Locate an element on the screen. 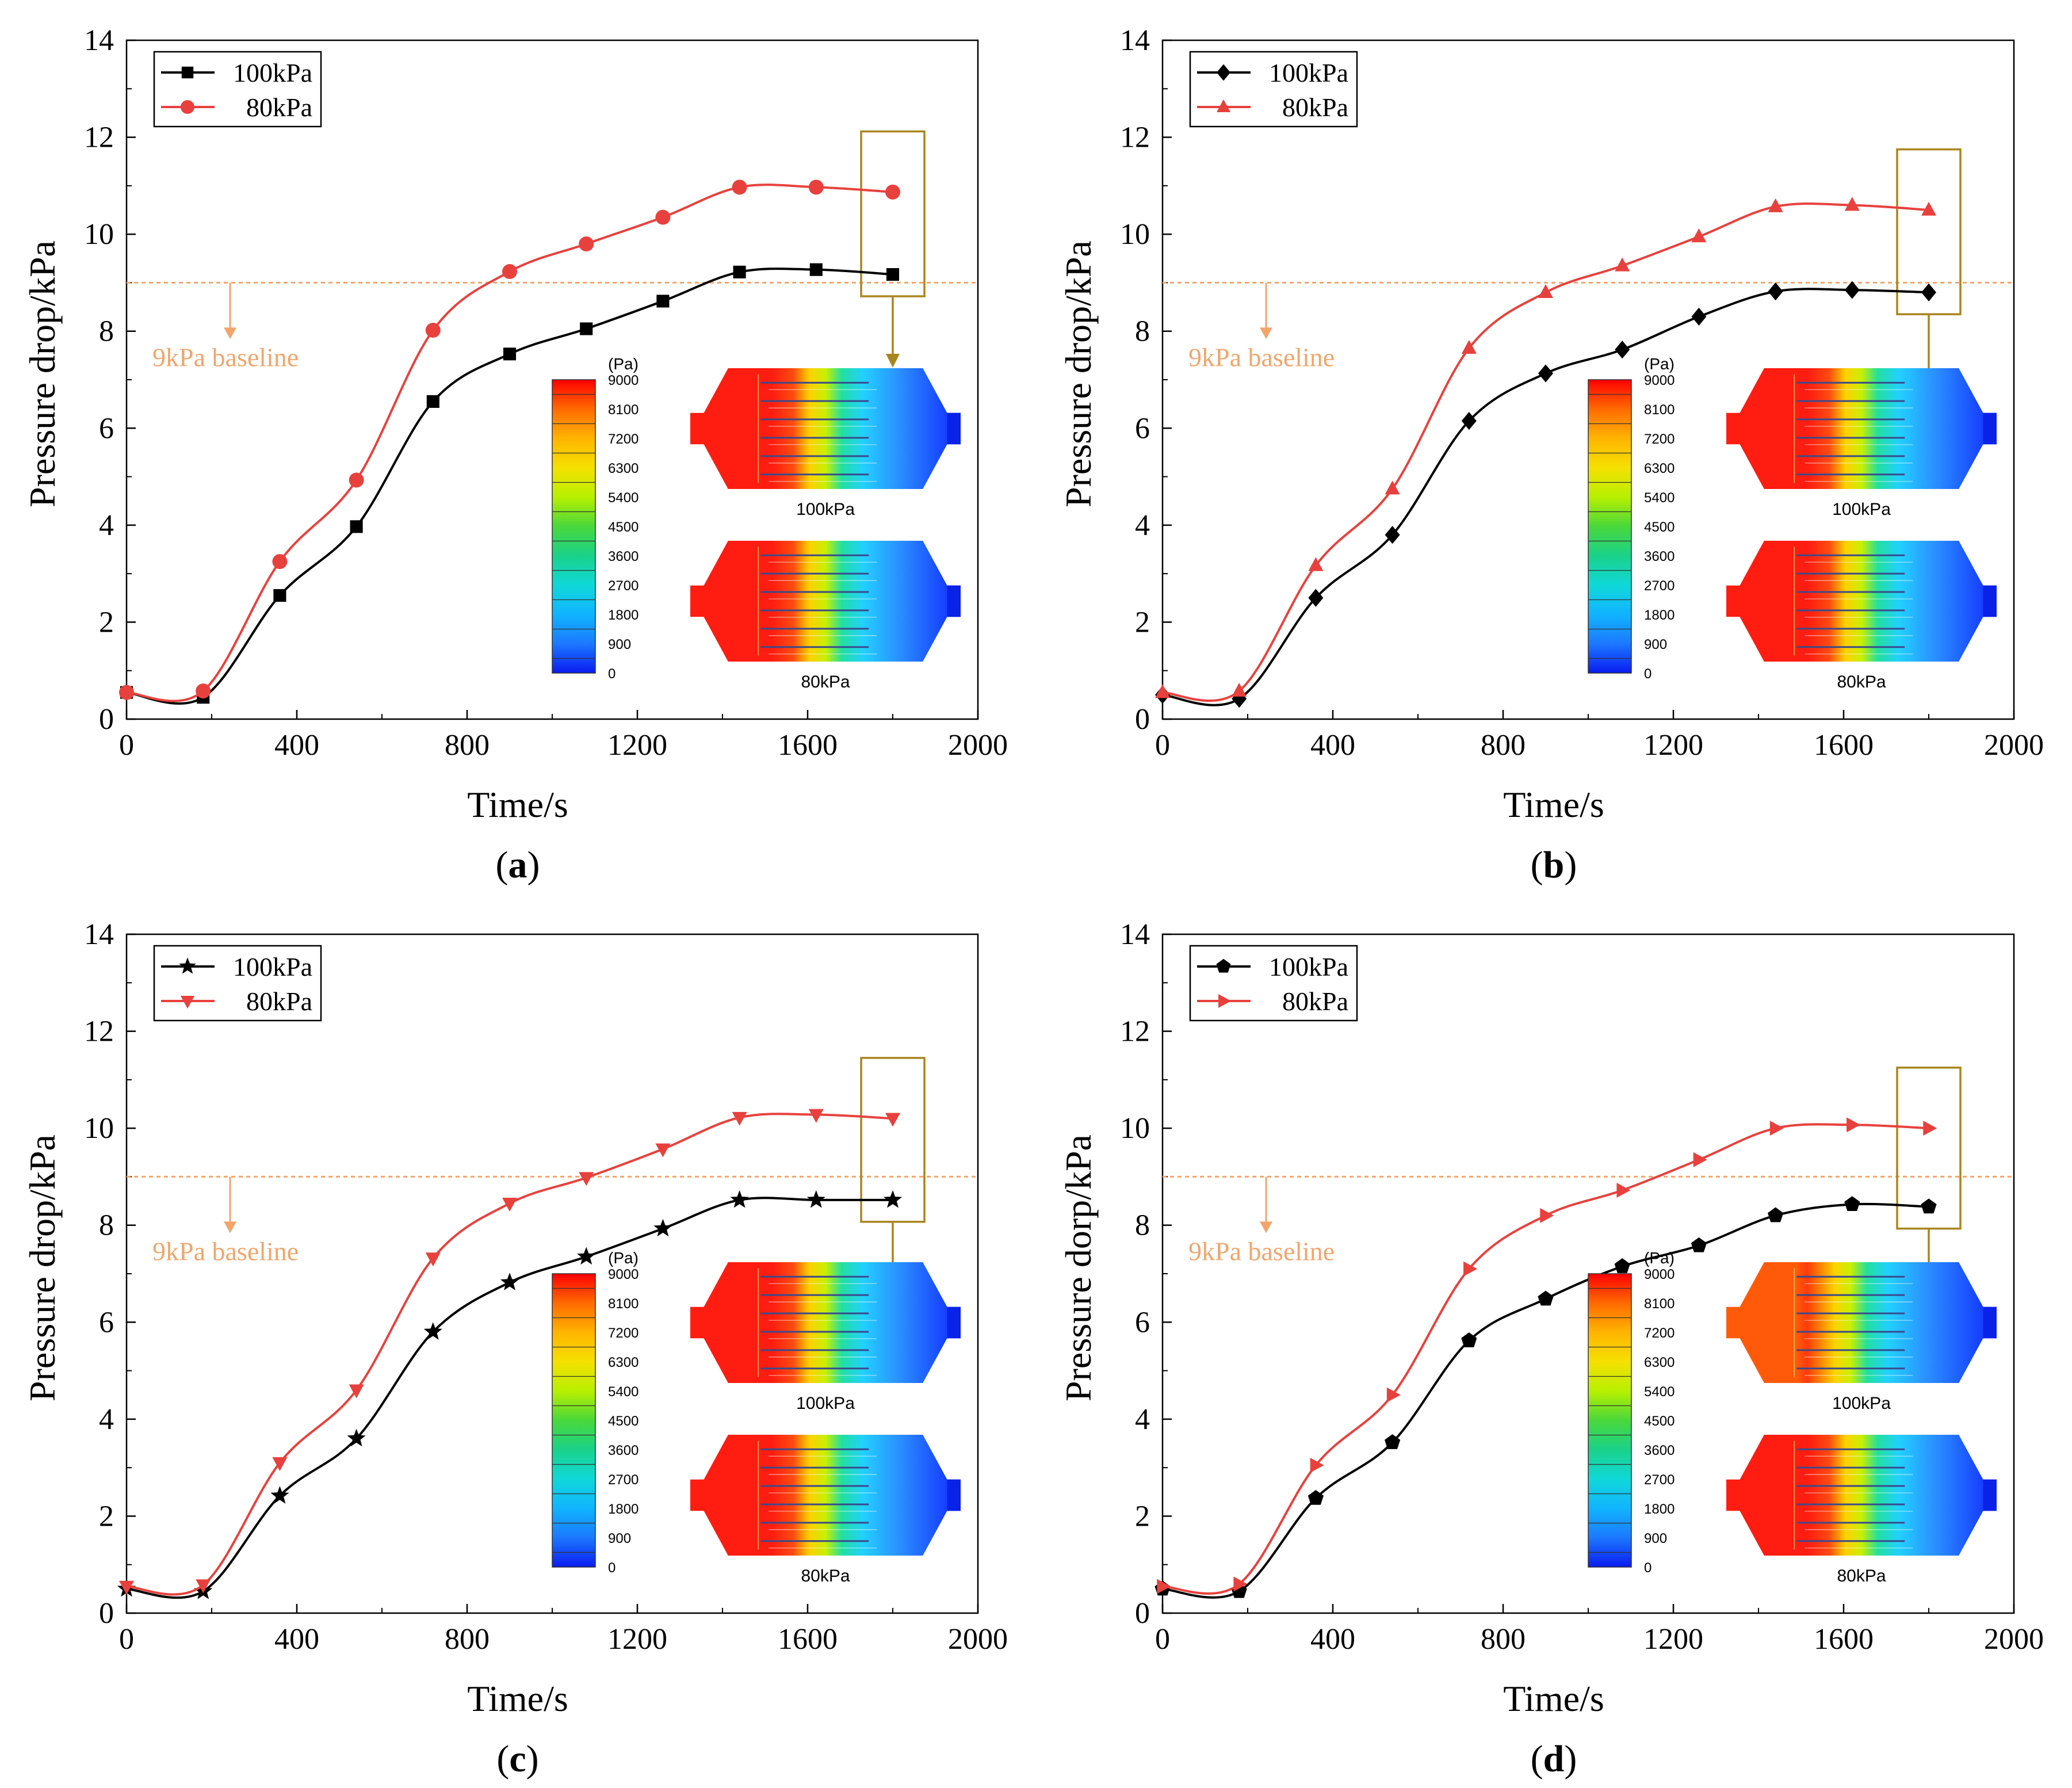 This screenshot has width=2072, height=1788. panel-caption-letter: d is located at coordinates (1554, 1759).